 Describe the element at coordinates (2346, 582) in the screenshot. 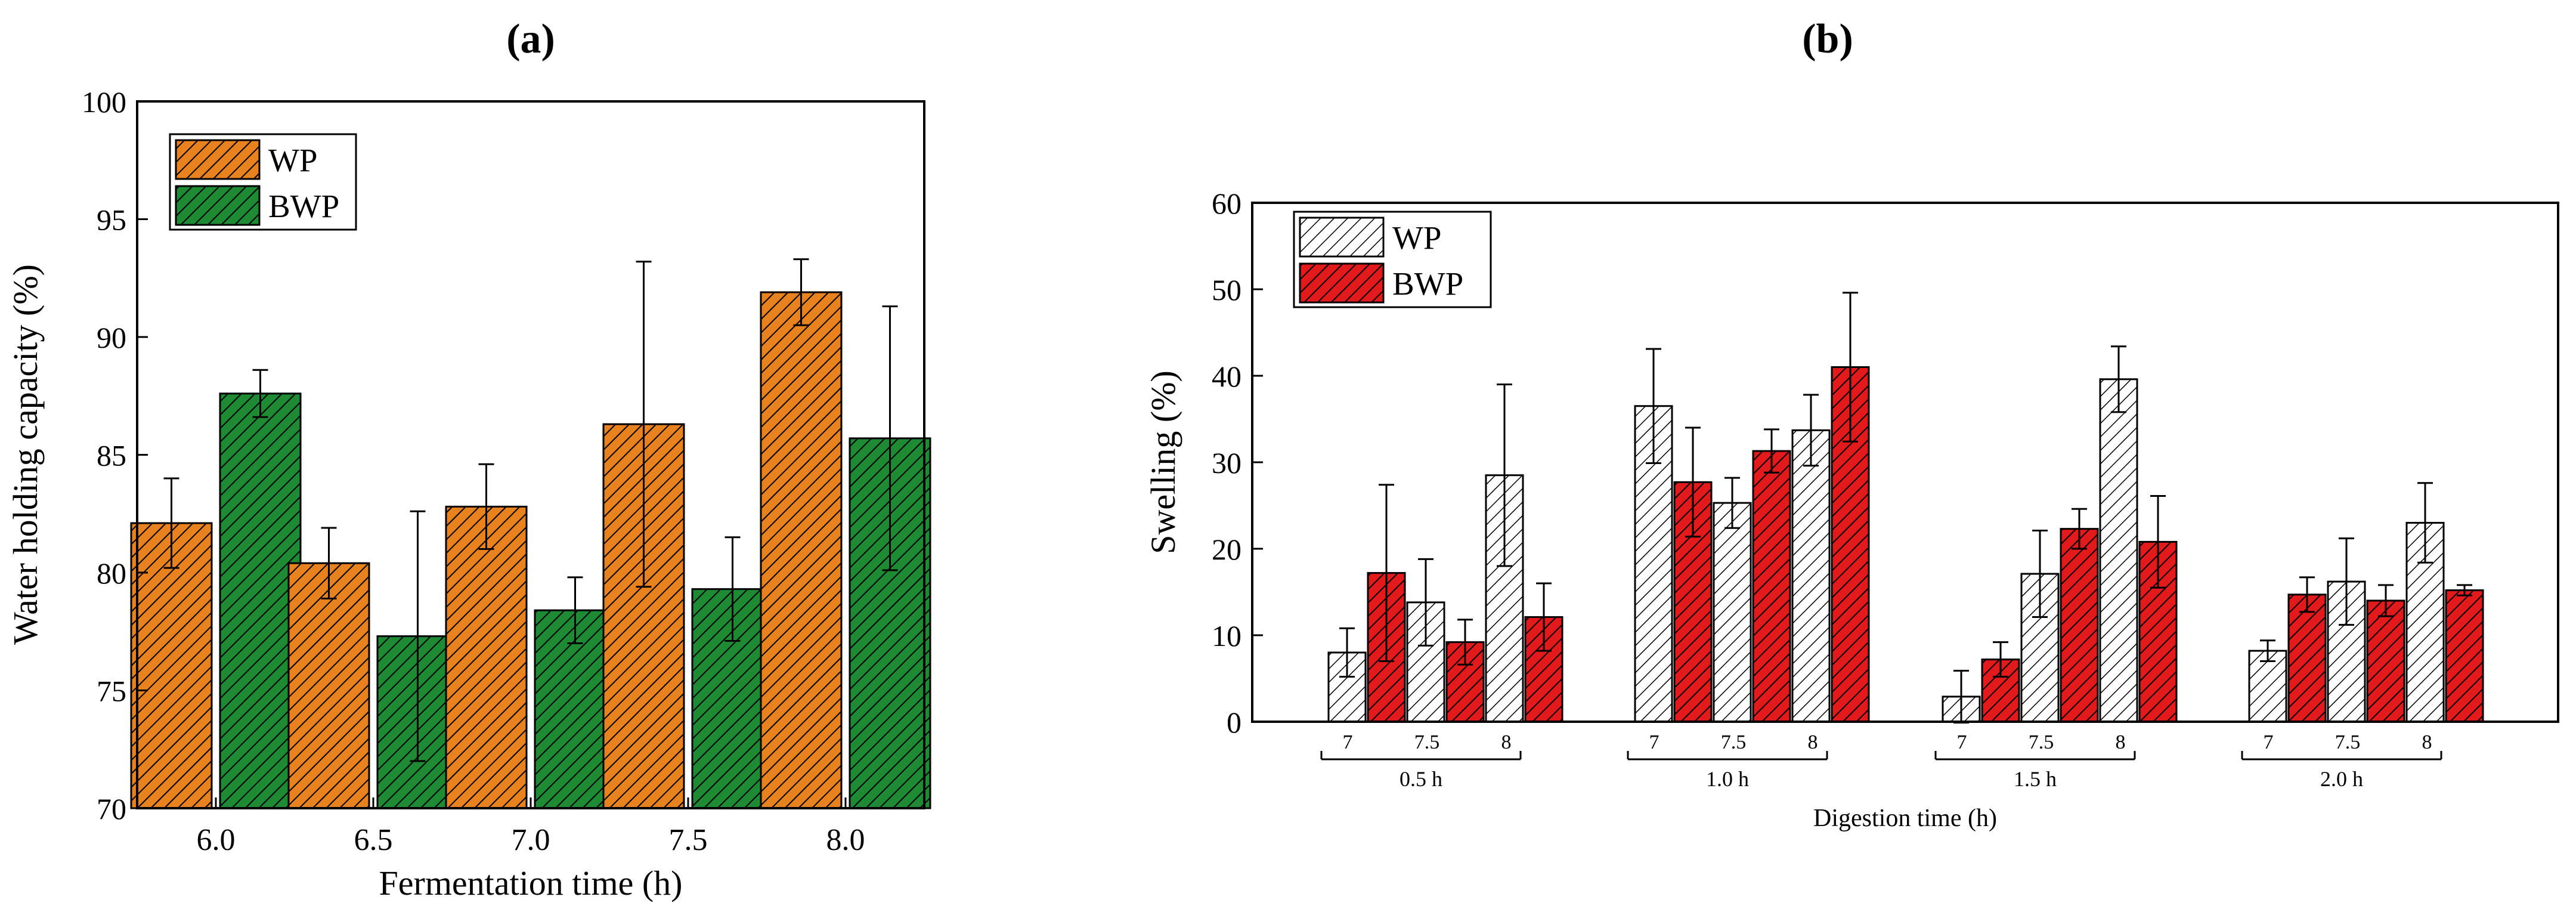

I see `error-bar-wp-2.0h-7.5` at that location.